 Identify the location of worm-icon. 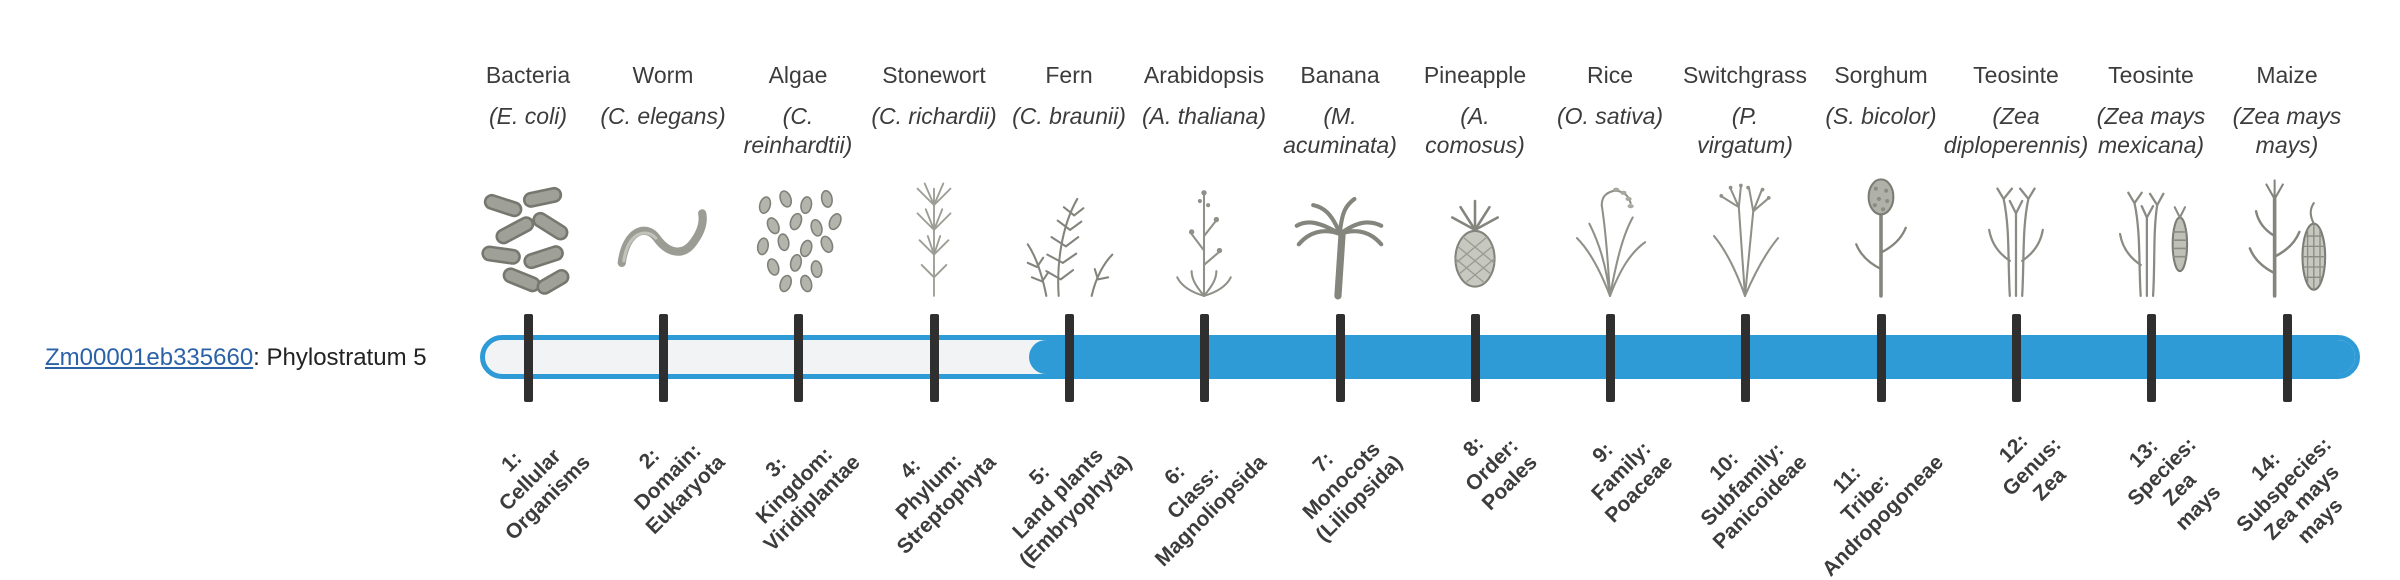
(663, 232).